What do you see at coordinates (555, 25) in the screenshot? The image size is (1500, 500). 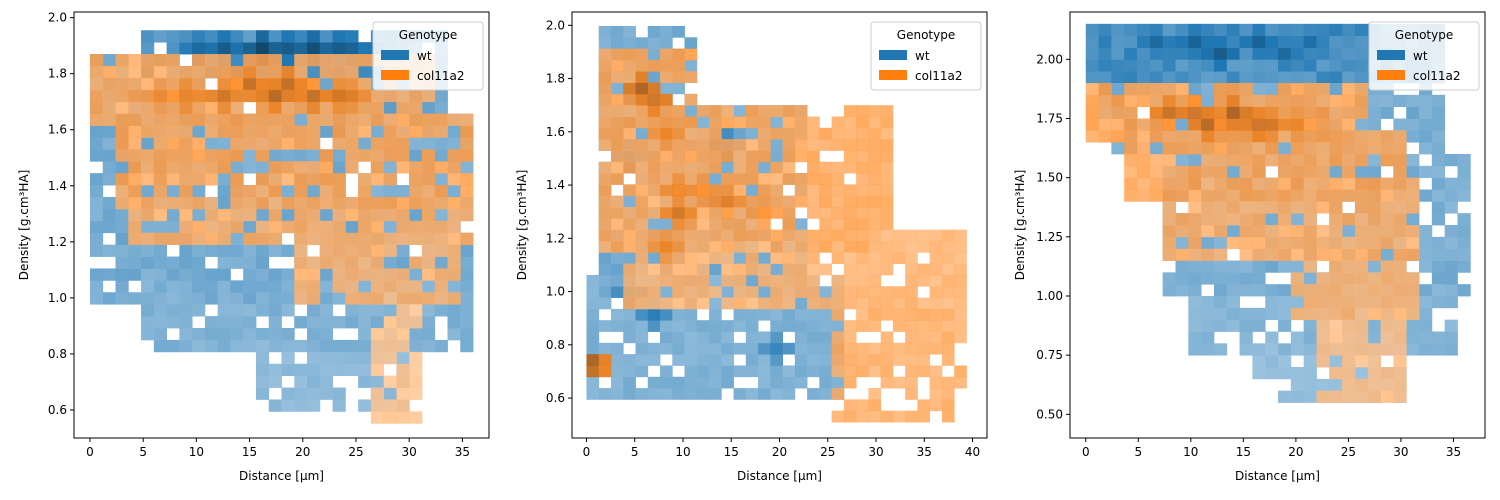 I see `y-tick-label: 2.0` at bounding box center [555, 25].